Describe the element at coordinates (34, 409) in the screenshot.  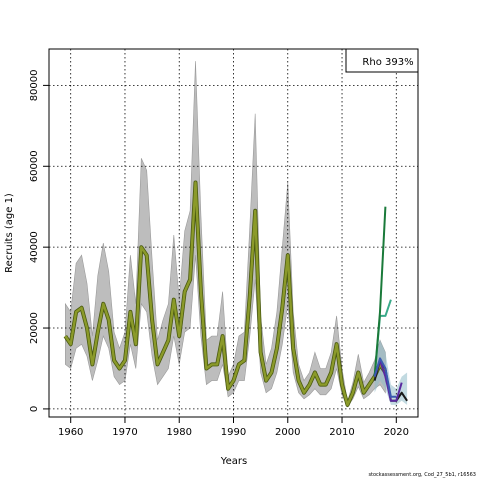
I see `y-tick-label-0: 0` at that location.